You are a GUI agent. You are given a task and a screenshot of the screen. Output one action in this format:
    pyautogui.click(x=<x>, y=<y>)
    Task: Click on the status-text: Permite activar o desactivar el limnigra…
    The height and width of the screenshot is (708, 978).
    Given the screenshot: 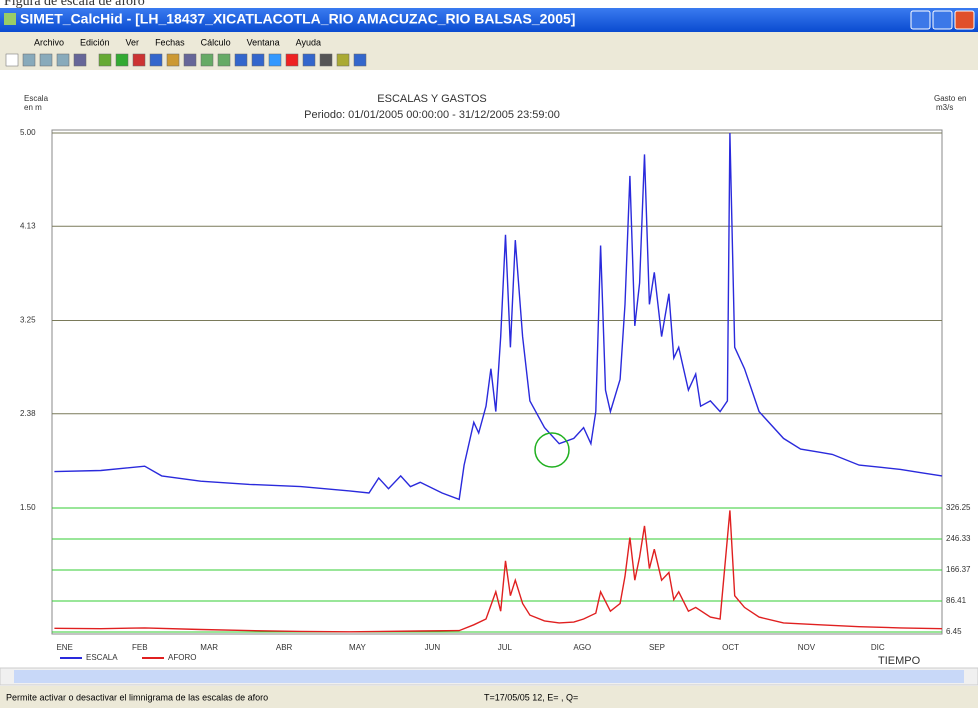 What is the action you would take?
    pyautogui.click(x=137, y=697)
    